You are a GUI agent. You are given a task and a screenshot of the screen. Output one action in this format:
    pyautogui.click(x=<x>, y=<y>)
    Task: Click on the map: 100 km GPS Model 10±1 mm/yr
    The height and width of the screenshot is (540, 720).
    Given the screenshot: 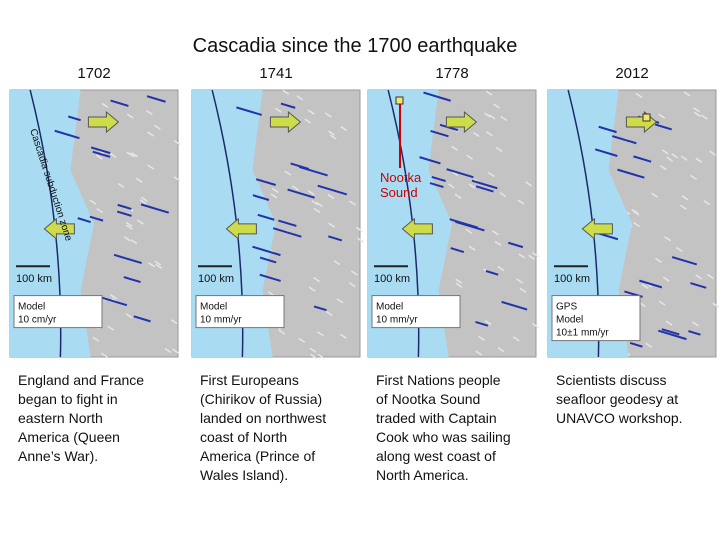 What is the action you would take?
    pyautogui.click(x=633, y=223)
    